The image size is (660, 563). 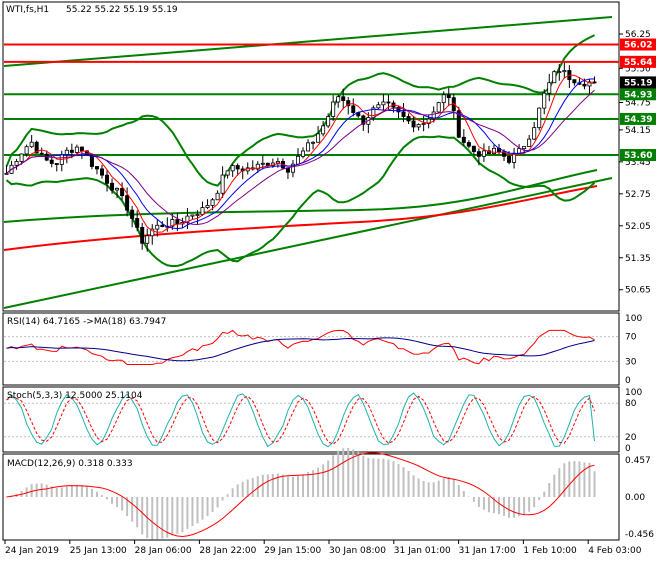 What do you see at coordinates (300, 218) in the screenshot?
I see `sma200-line` at bounding box center [300, 218].